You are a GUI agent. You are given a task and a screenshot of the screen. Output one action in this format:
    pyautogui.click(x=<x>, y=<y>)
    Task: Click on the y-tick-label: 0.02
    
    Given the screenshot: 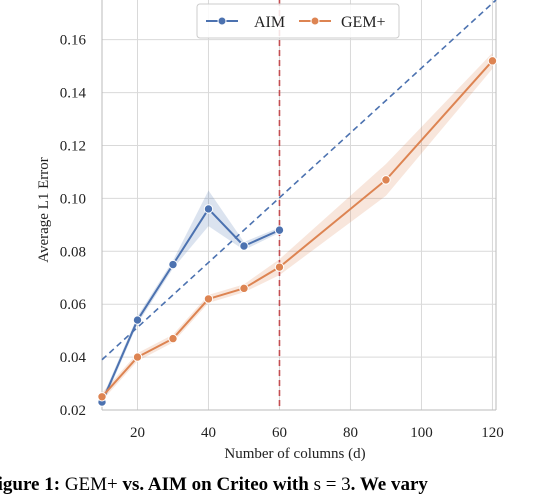 What is the action you would take?
    pyautogui.click(x=73, y=411)
    